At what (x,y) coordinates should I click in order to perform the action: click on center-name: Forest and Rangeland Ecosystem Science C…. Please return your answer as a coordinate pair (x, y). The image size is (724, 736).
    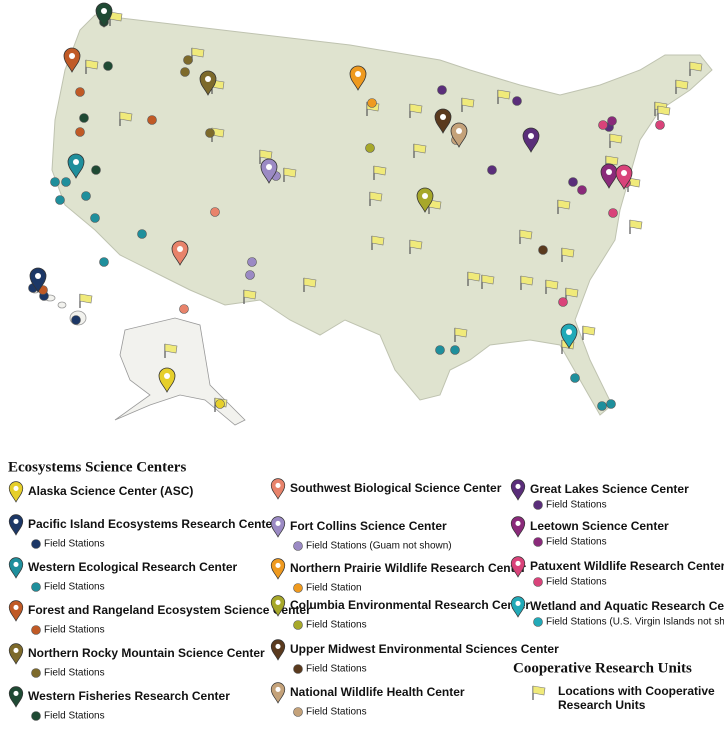
    Looking at the image, I should click on (169, 610).